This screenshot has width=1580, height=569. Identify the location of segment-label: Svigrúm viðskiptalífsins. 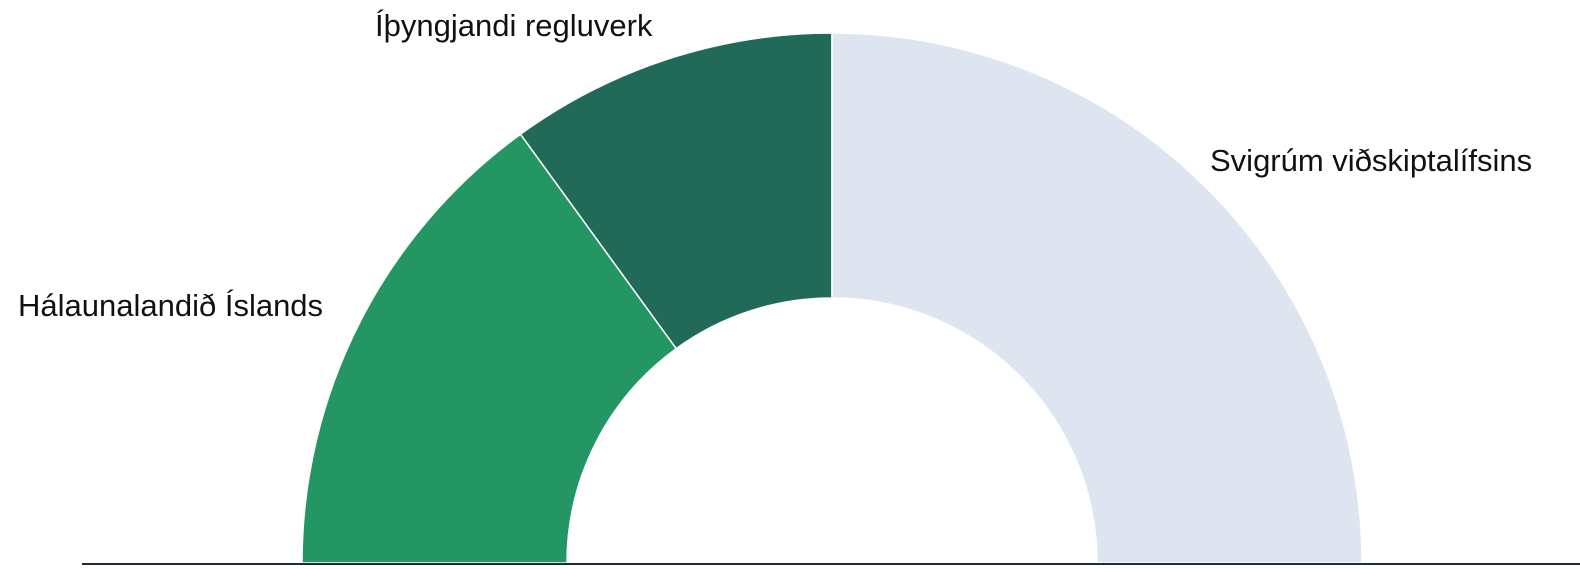
(1371, 160).